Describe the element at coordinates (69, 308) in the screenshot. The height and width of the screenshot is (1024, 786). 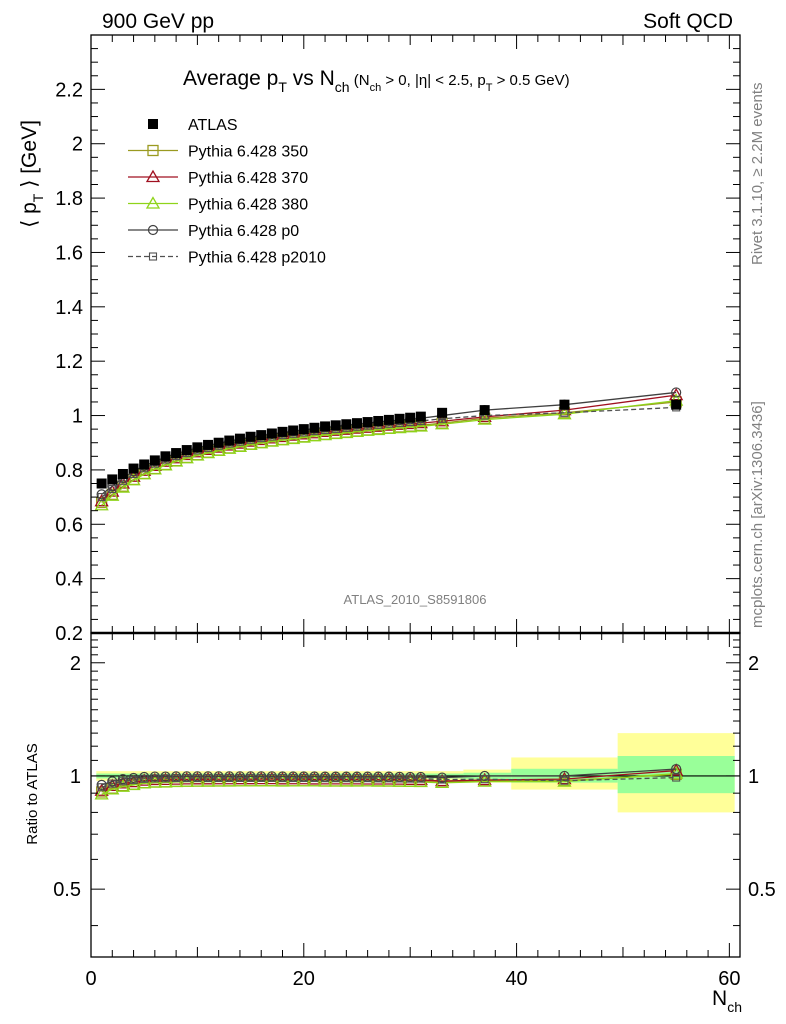
I see `y-tick-label: 1.4` at that location.